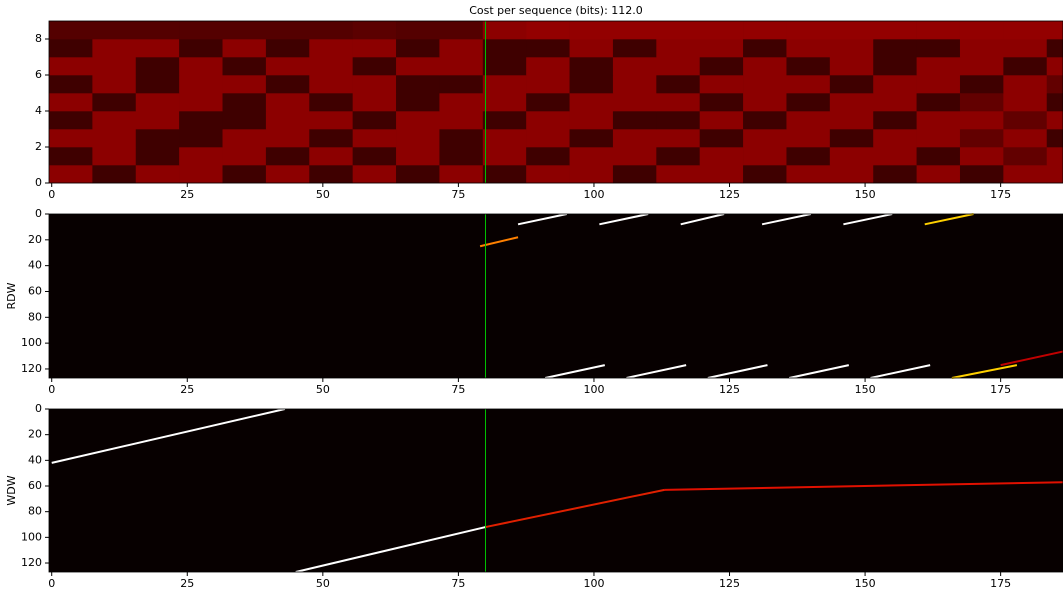  Describe the element at coordinates (729, 389) in the screenshot. I see `x-tick-label: 125` at that location.